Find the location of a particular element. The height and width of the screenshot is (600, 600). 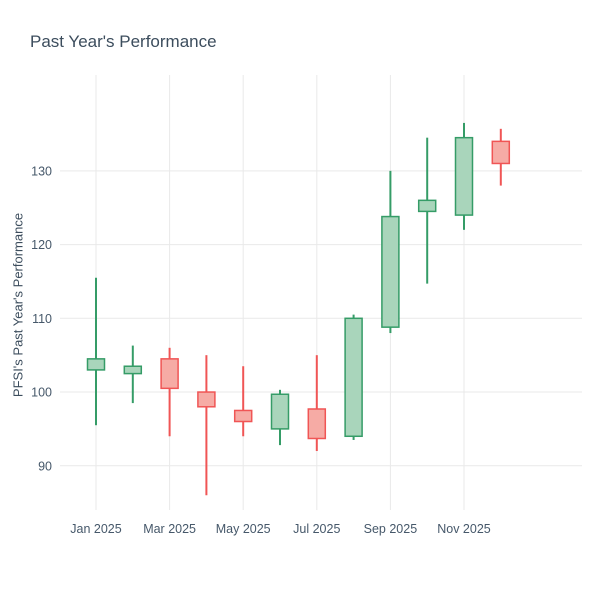

chart-title: Past Year's Performance is located at coordinates (123, 41).